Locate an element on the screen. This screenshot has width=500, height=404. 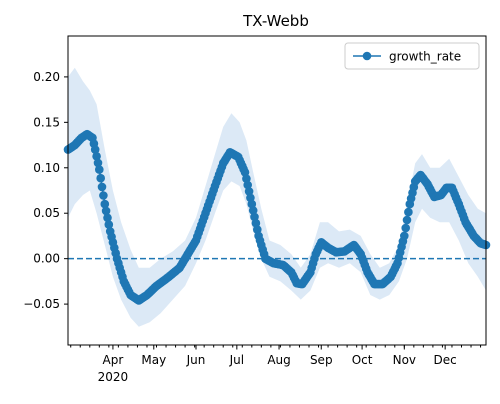
y-tick-label: 0.05 is located at coordinates (46, 213).